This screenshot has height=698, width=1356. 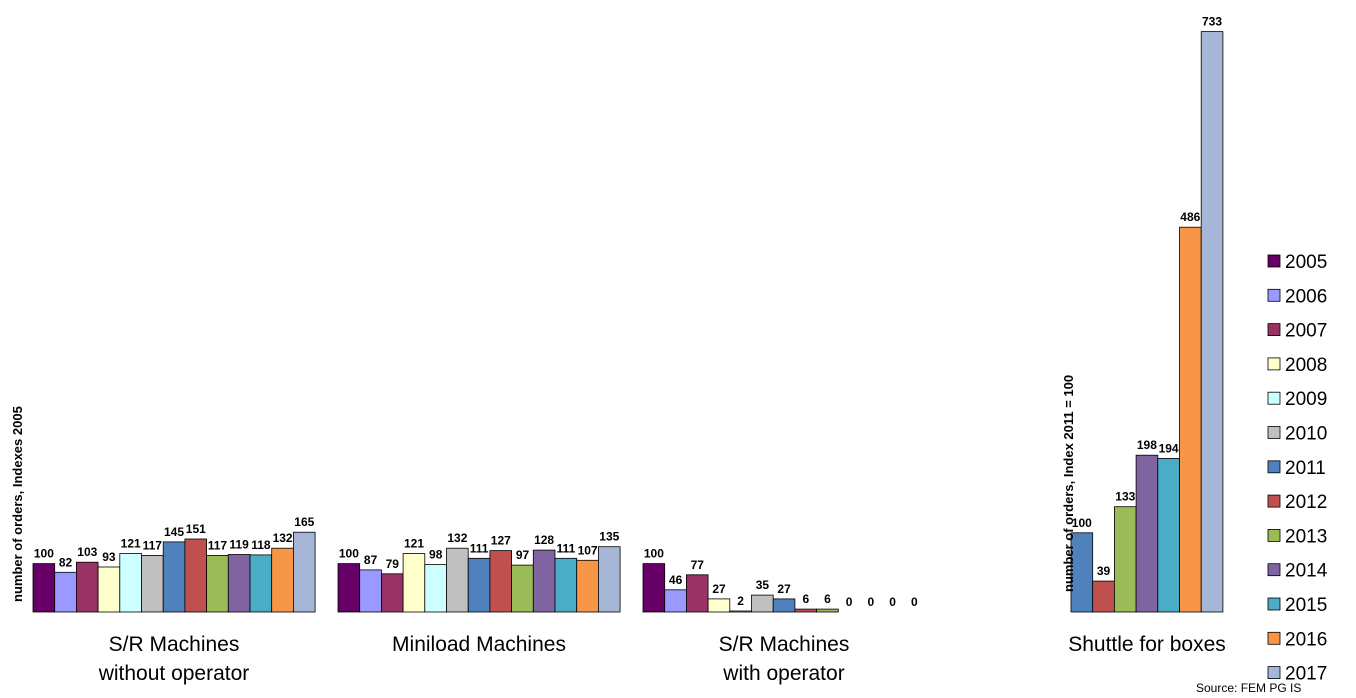 What do you see at coordinates (587, 586) in the screenshot?
I see `bar-1-2016` at bounding box center [587, 586].